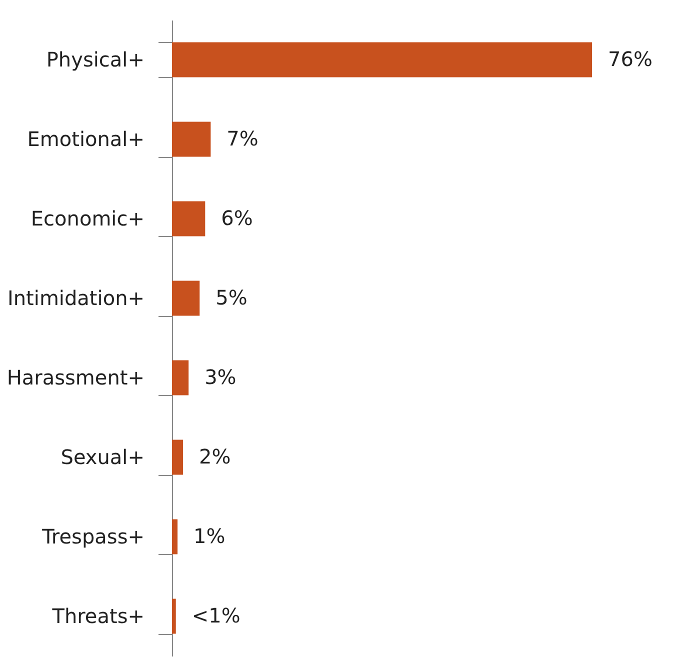 This screenshot has width=686, height=659. Describe the element at coordinates (210, 536) in the screenshot. I see `data-label: 1%` at that location.